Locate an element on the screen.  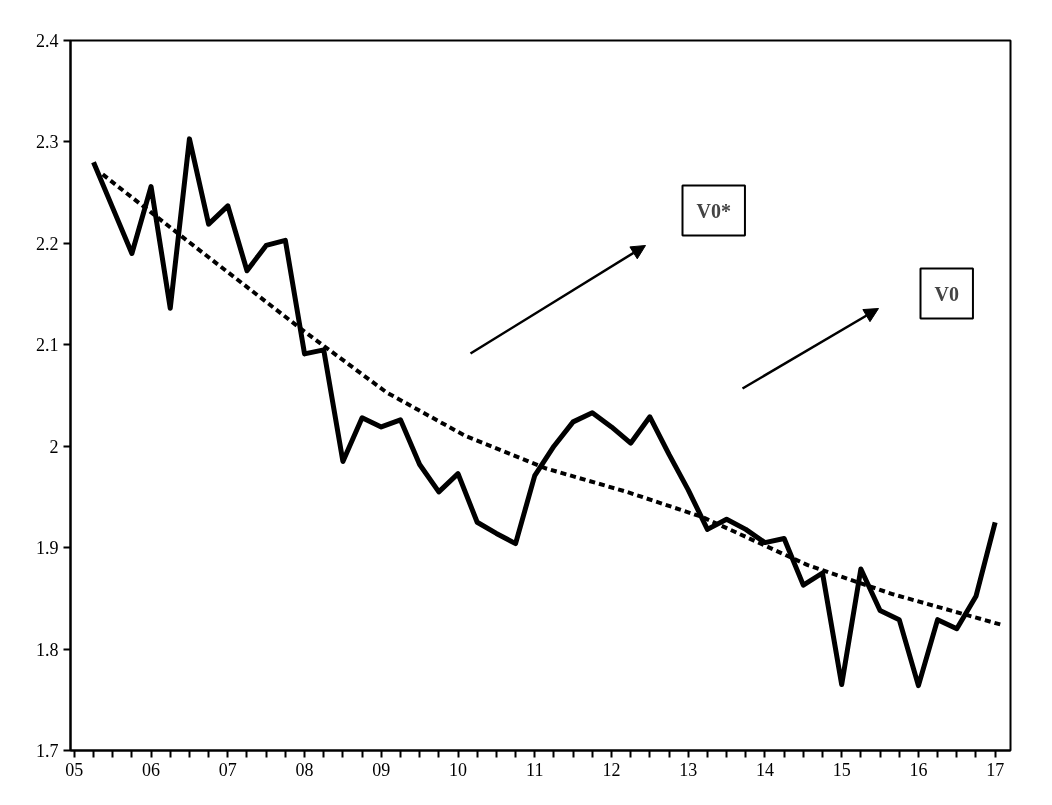
x-tick-label: 08 is located at coordinates (304, 769).